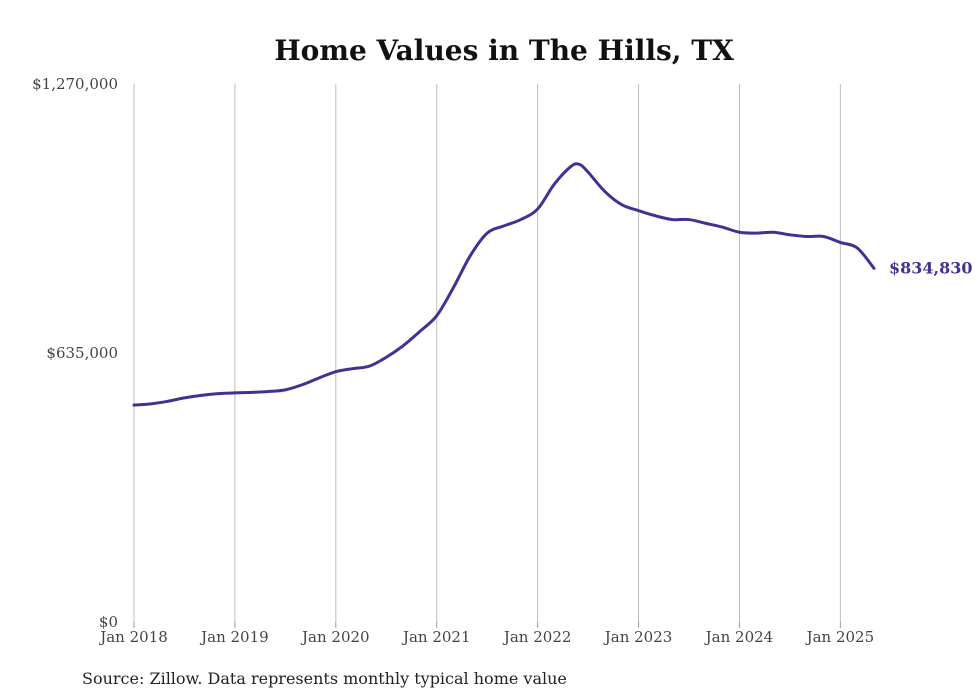 The height and width of the screenshot is (699, 980). I want to click on x-tick-label: Jan 2023, so click(638, 637).